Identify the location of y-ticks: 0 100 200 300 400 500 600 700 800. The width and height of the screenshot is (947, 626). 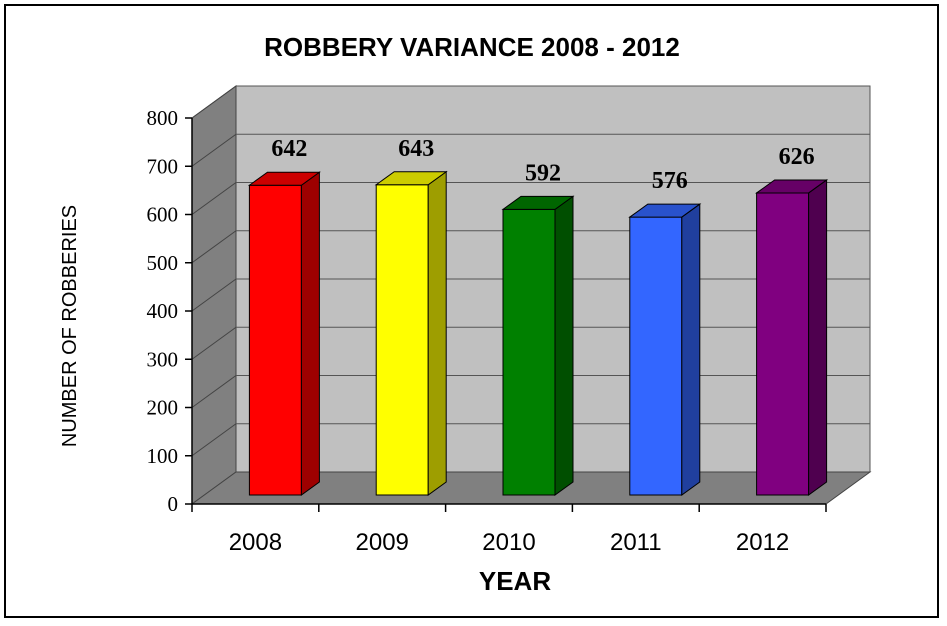
(169, 311).